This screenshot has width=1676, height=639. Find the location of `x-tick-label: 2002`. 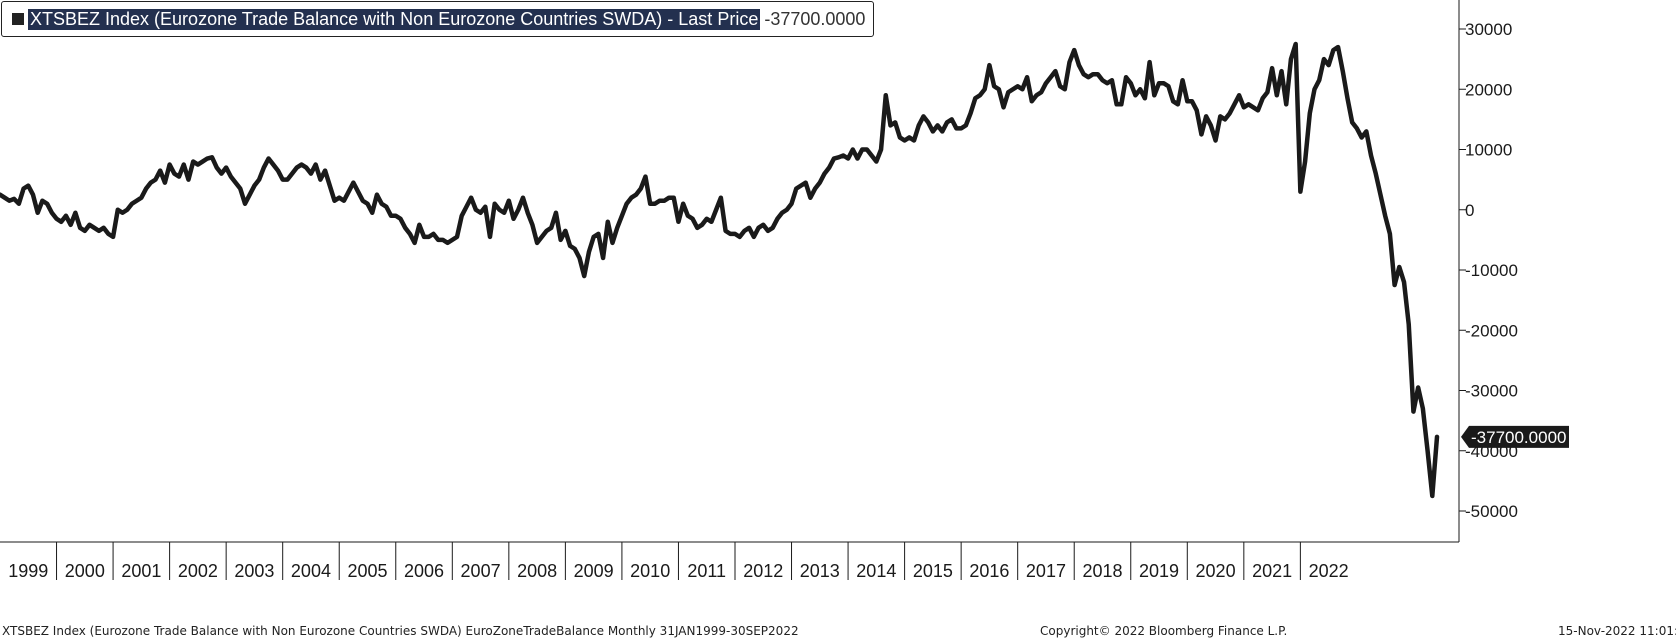

x-tick-label: 2002 is located at coordinates (198, 571).